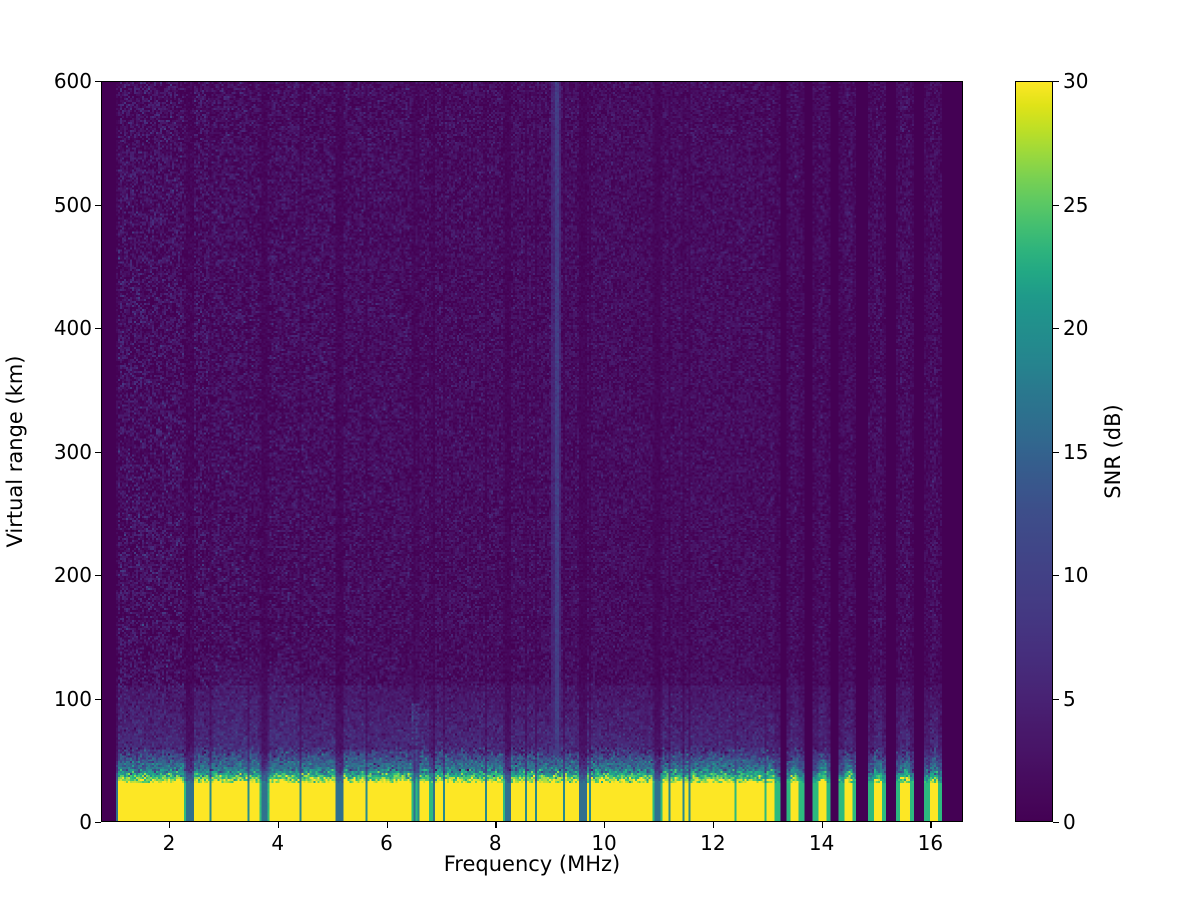 The width and height of the screenshot is (1200, 900). I want to click on colorbar-tick-label: 0, so click(1069, 822).